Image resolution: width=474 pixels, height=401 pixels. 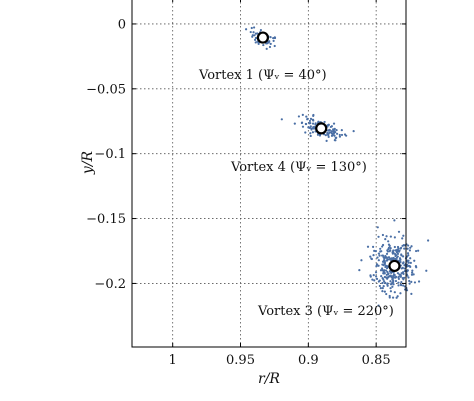 What do you see at coordinates (308, 360) in the screenshot?
I see `x-tick-label: 0.9` at bounding box center [308, 360].